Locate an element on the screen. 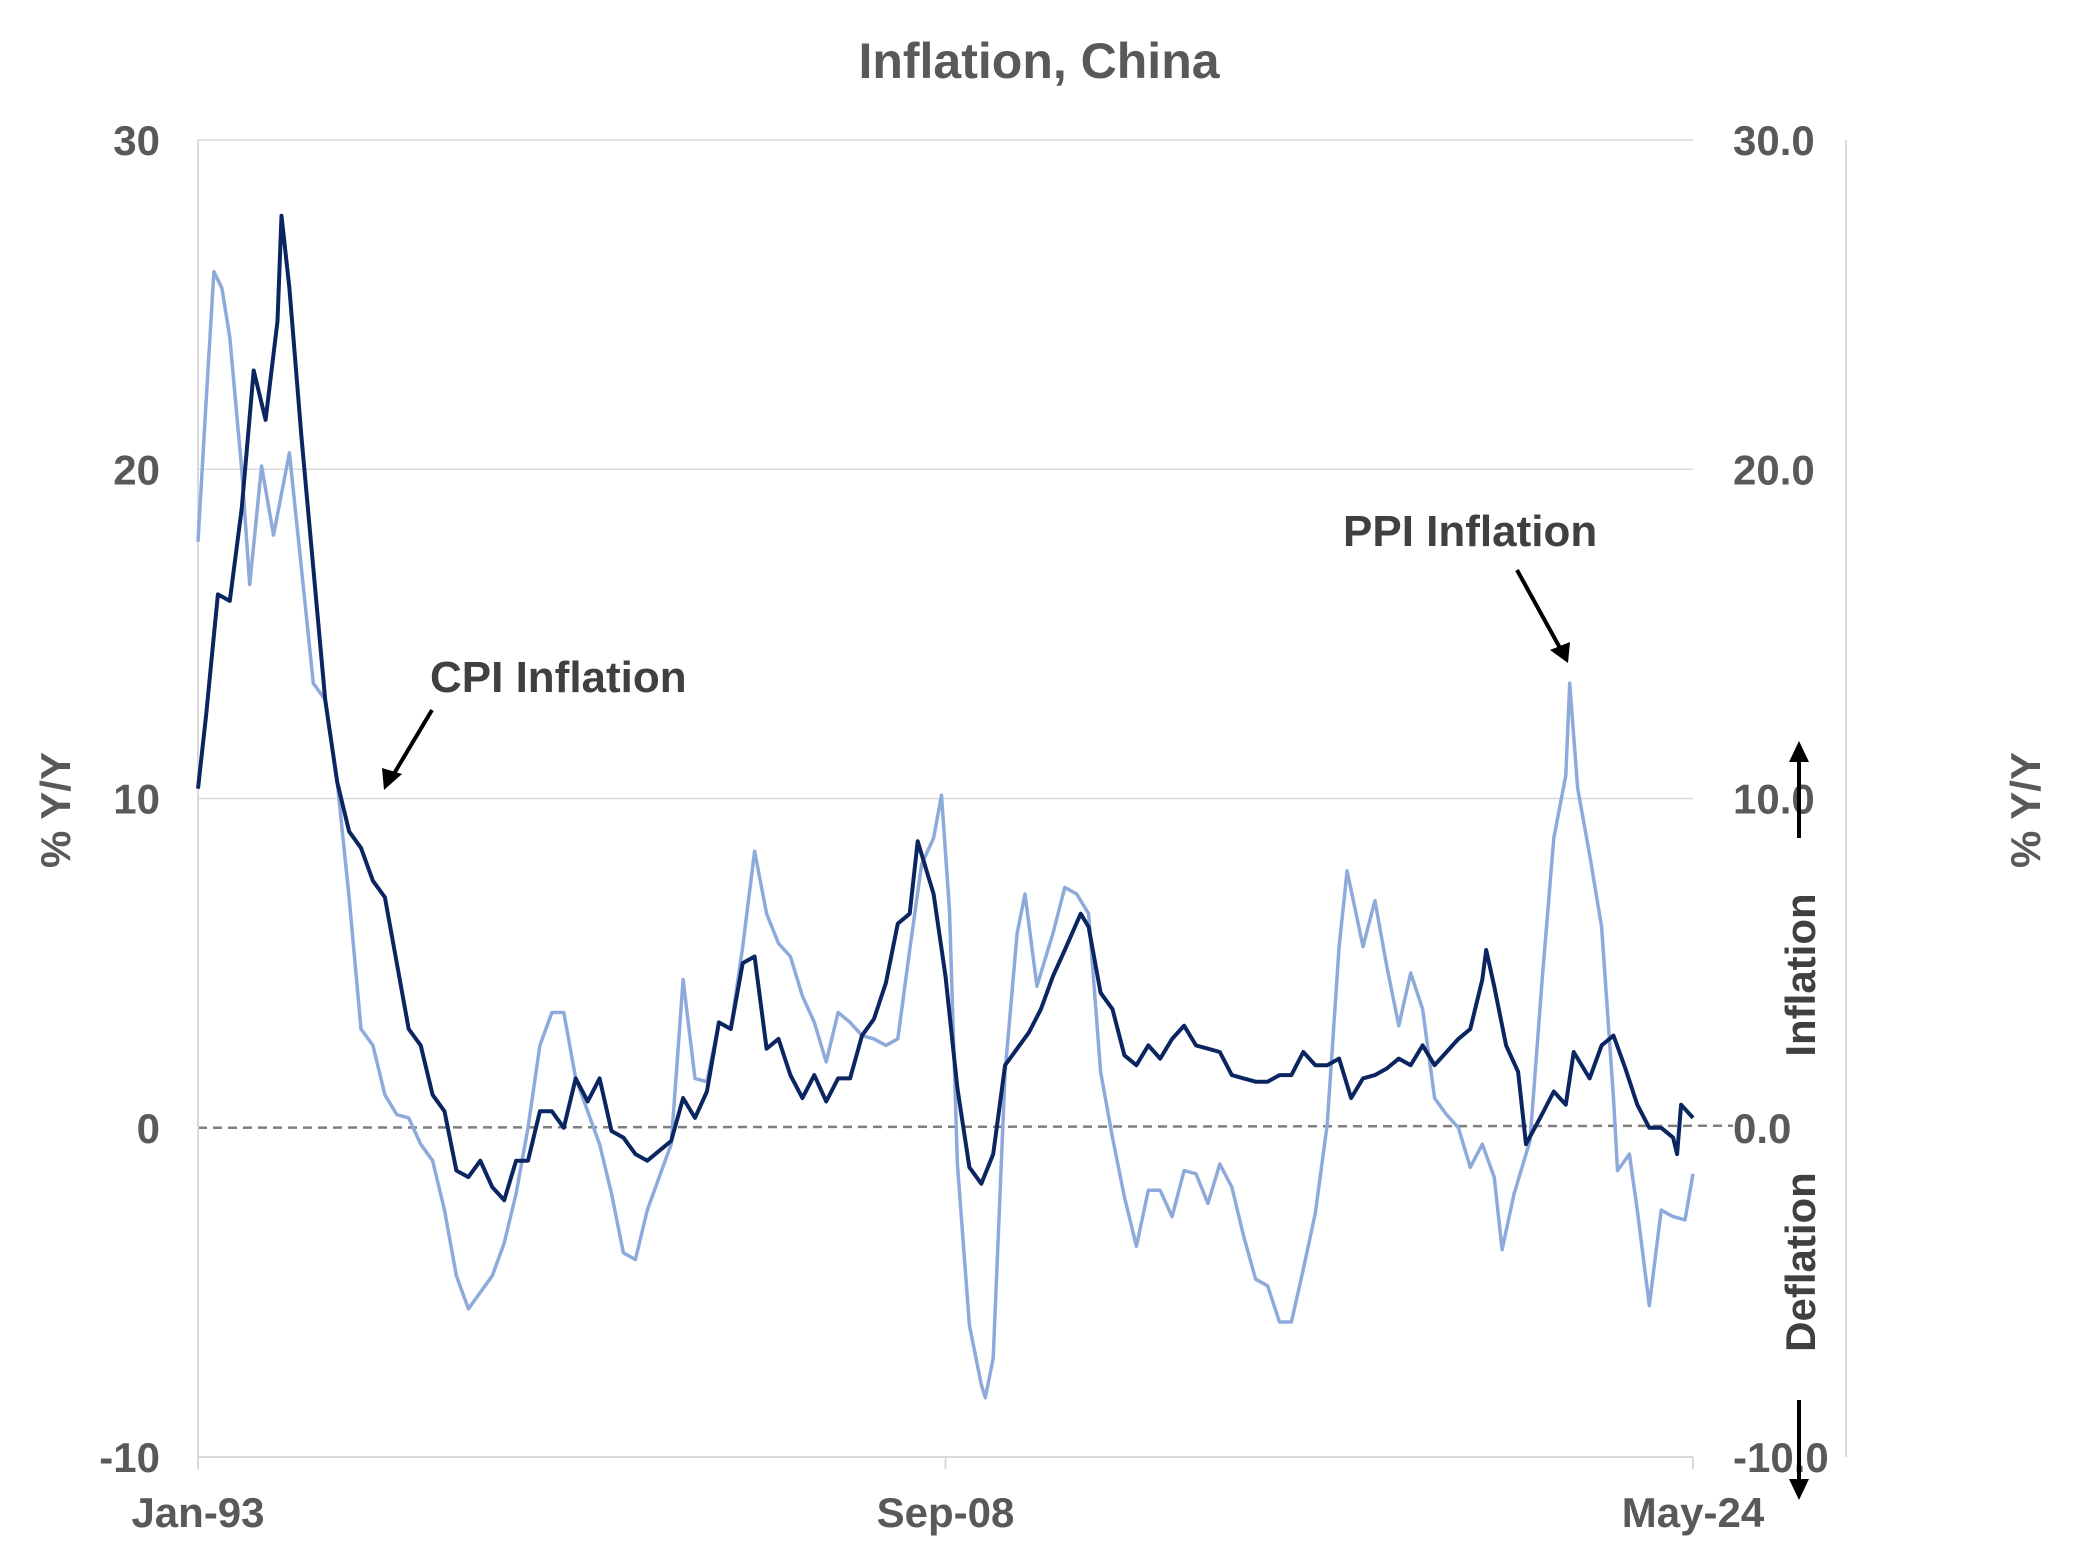 The width and height of the screenshot is (2078, 1564). deflation-arrow-head is located at coordinates (1799, 1489).